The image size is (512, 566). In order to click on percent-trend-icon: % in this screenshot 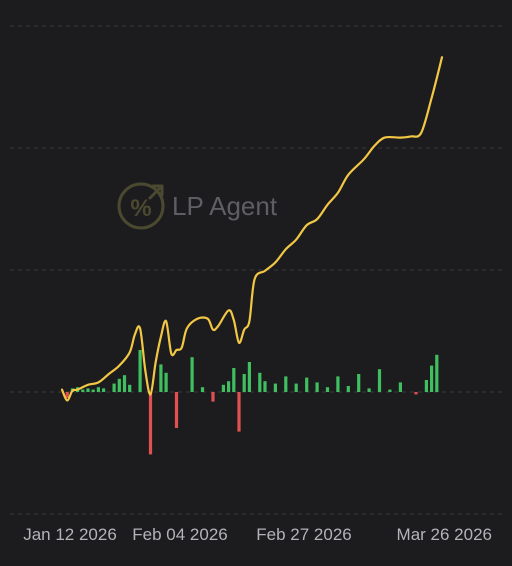, I will do `click(141, 206)`.